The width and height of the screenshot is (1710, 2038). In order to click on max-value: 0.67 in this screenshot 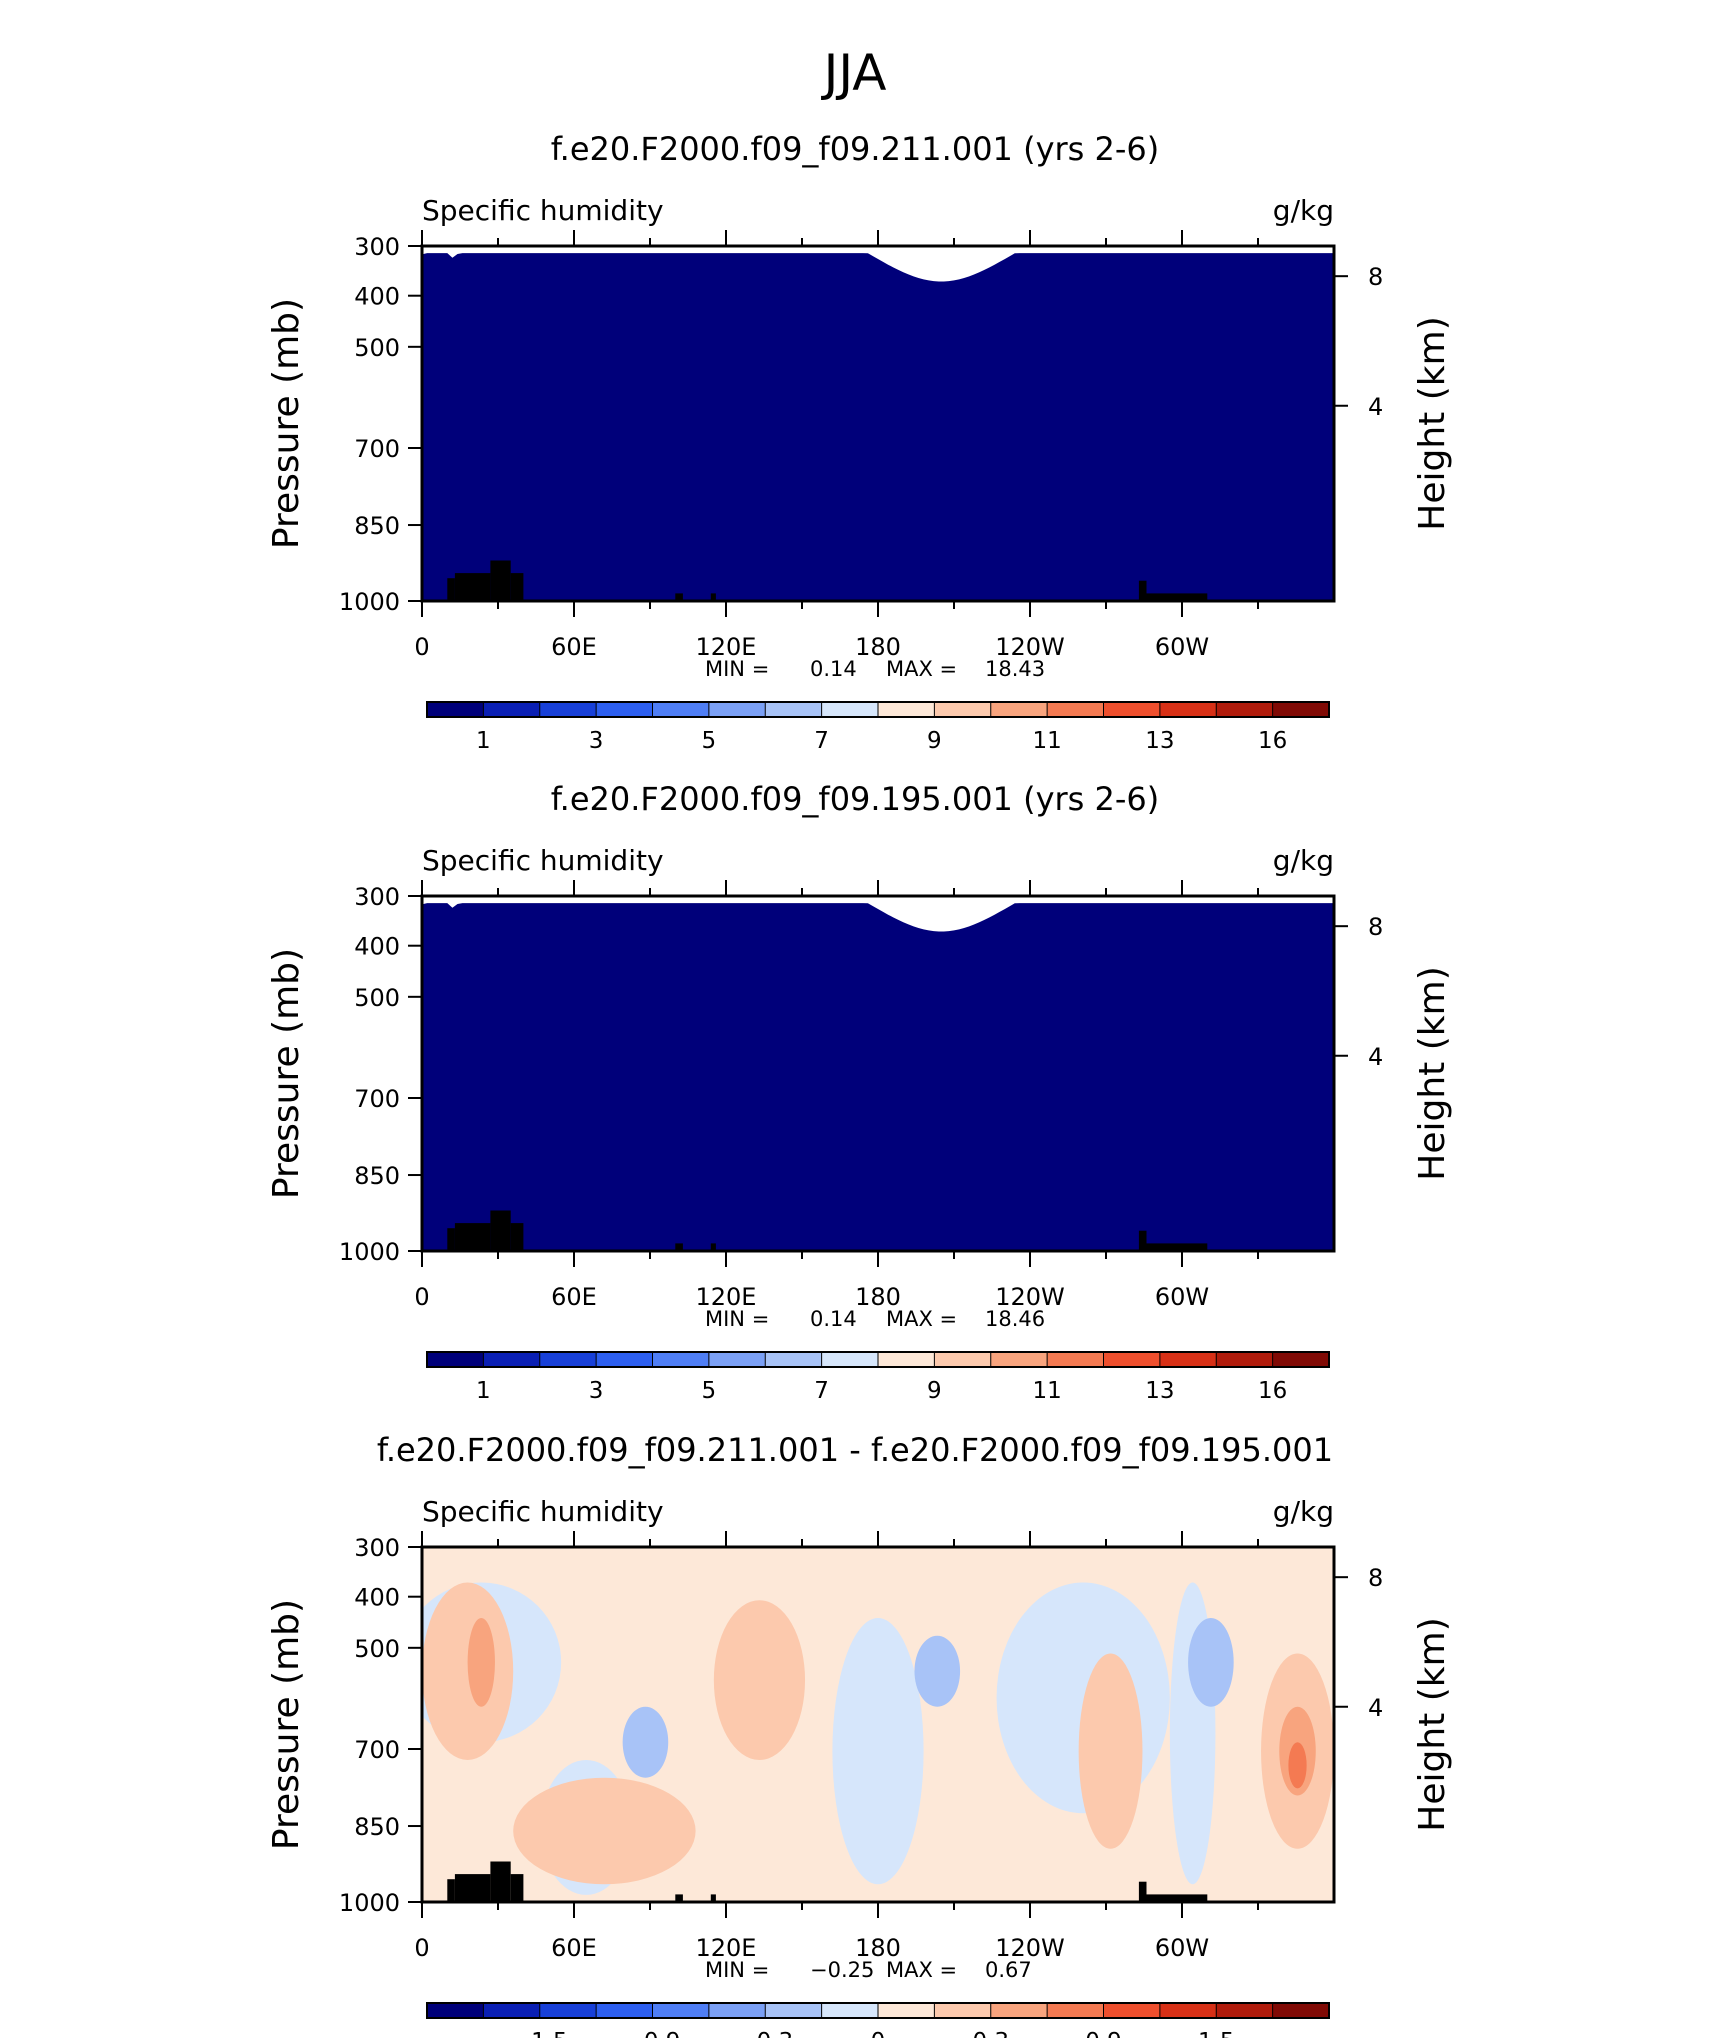, I will do `click(1008, 1970)`.